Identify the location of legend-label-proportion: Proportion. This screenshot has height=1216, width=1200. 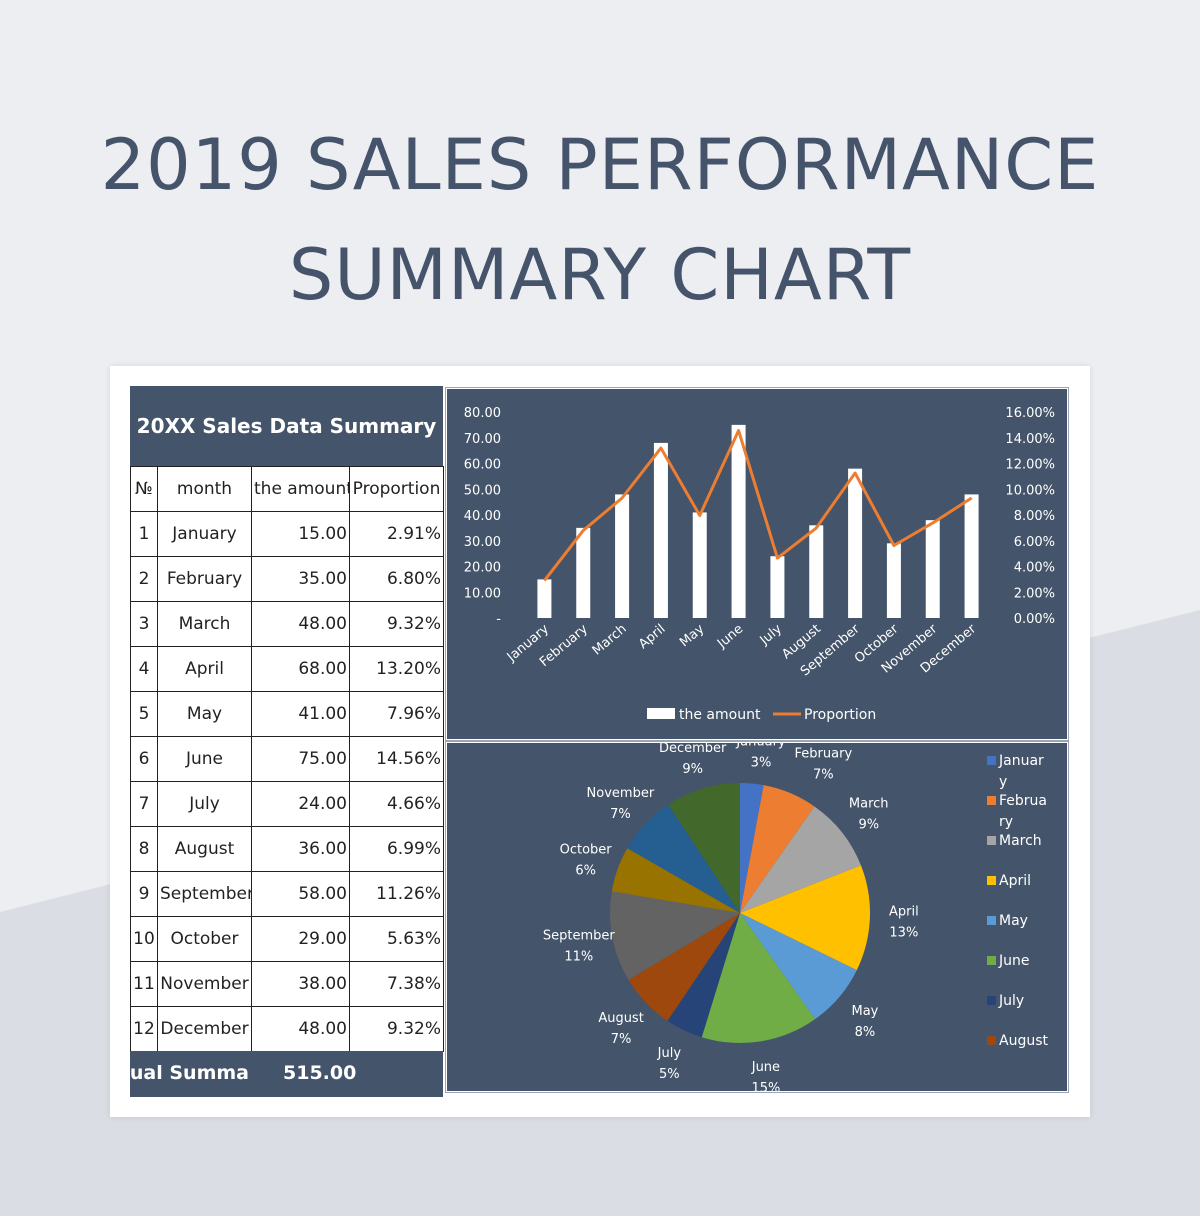
(840, 715).